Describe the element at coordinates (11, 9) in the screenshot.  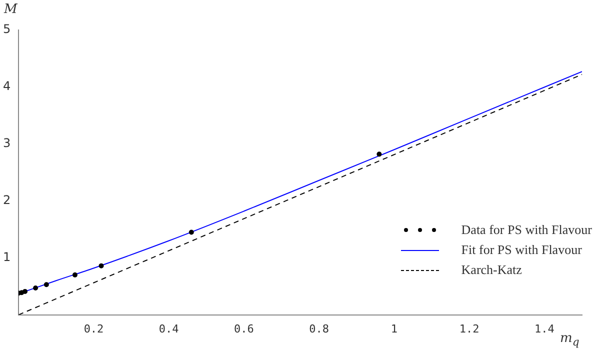
I see `y-axis-title: M` at that location.